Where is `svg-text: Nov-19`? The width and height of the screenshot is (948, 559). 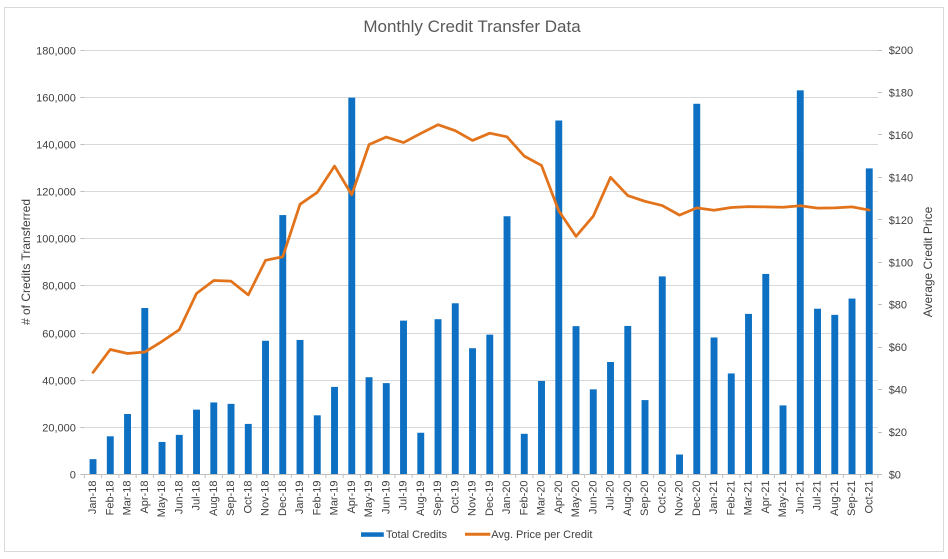
svg-text: Nov-19 is located at coordinates (473, 498).